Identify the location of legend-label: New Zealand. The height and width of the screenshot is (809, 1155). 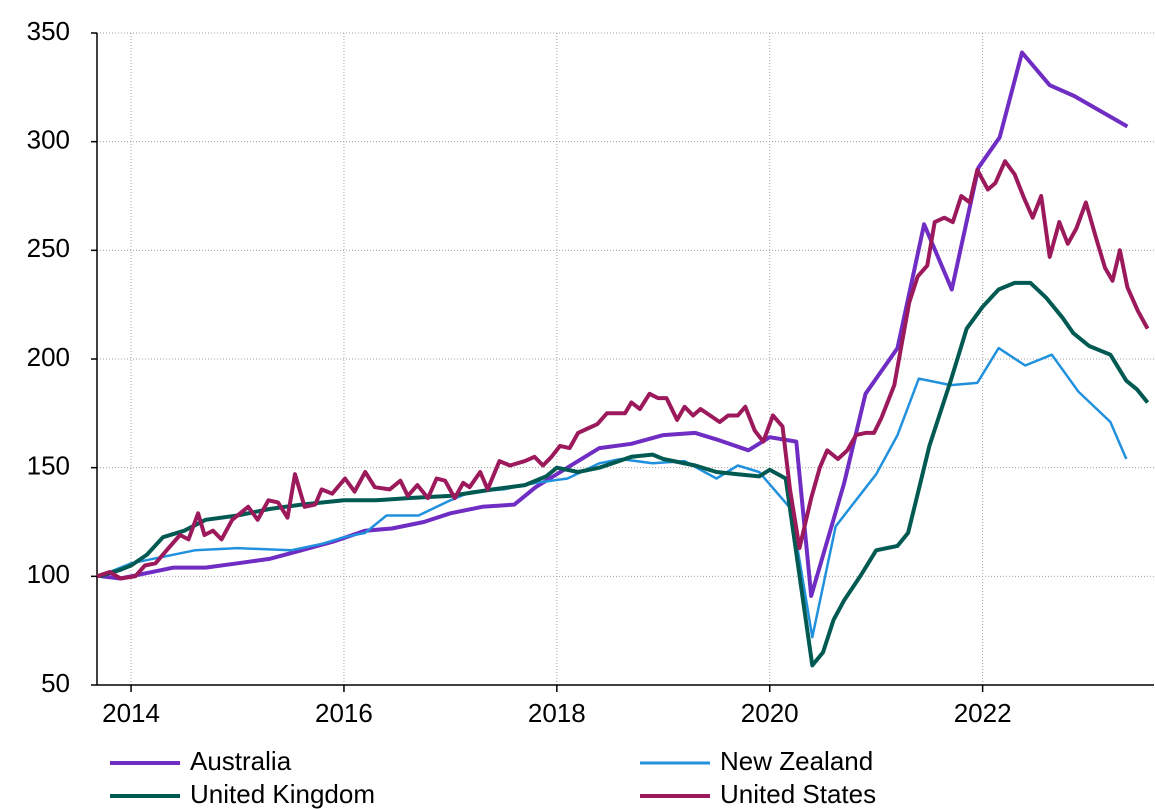
(796, 761).